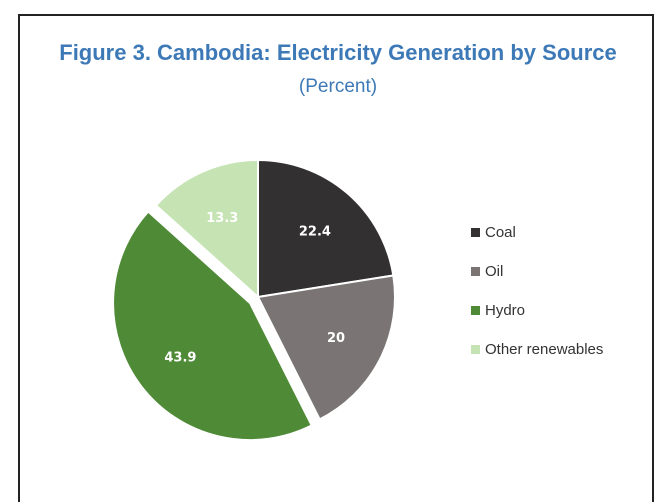 Image resolution: width=672 pixels, height=502 pixels. I want to click on legend-swatch-other-renewables, so click(475, 349).